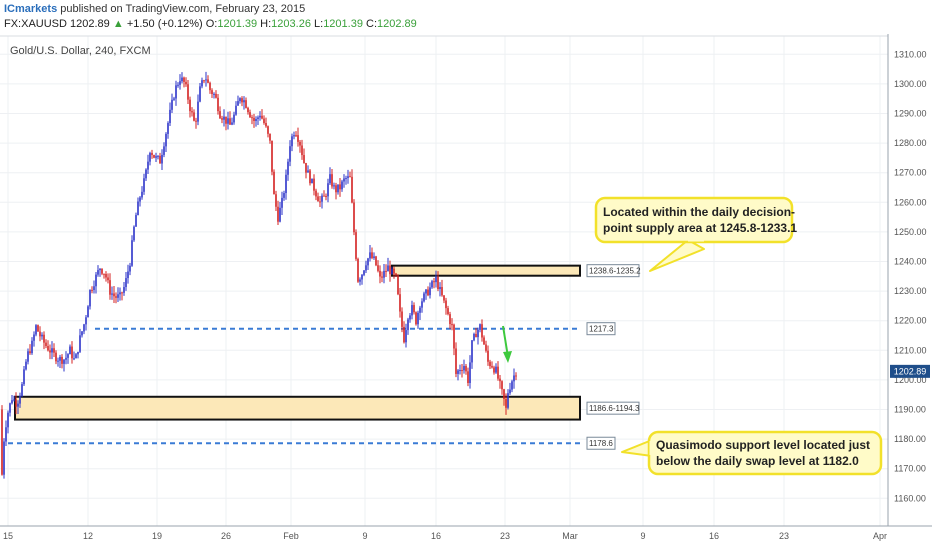 The width and height of the screenshot is (932, 550). What do you see at coordinates (88, 536) in the screenshot?
I see `time-tick-label: 12` at bounding box center [88, 536].